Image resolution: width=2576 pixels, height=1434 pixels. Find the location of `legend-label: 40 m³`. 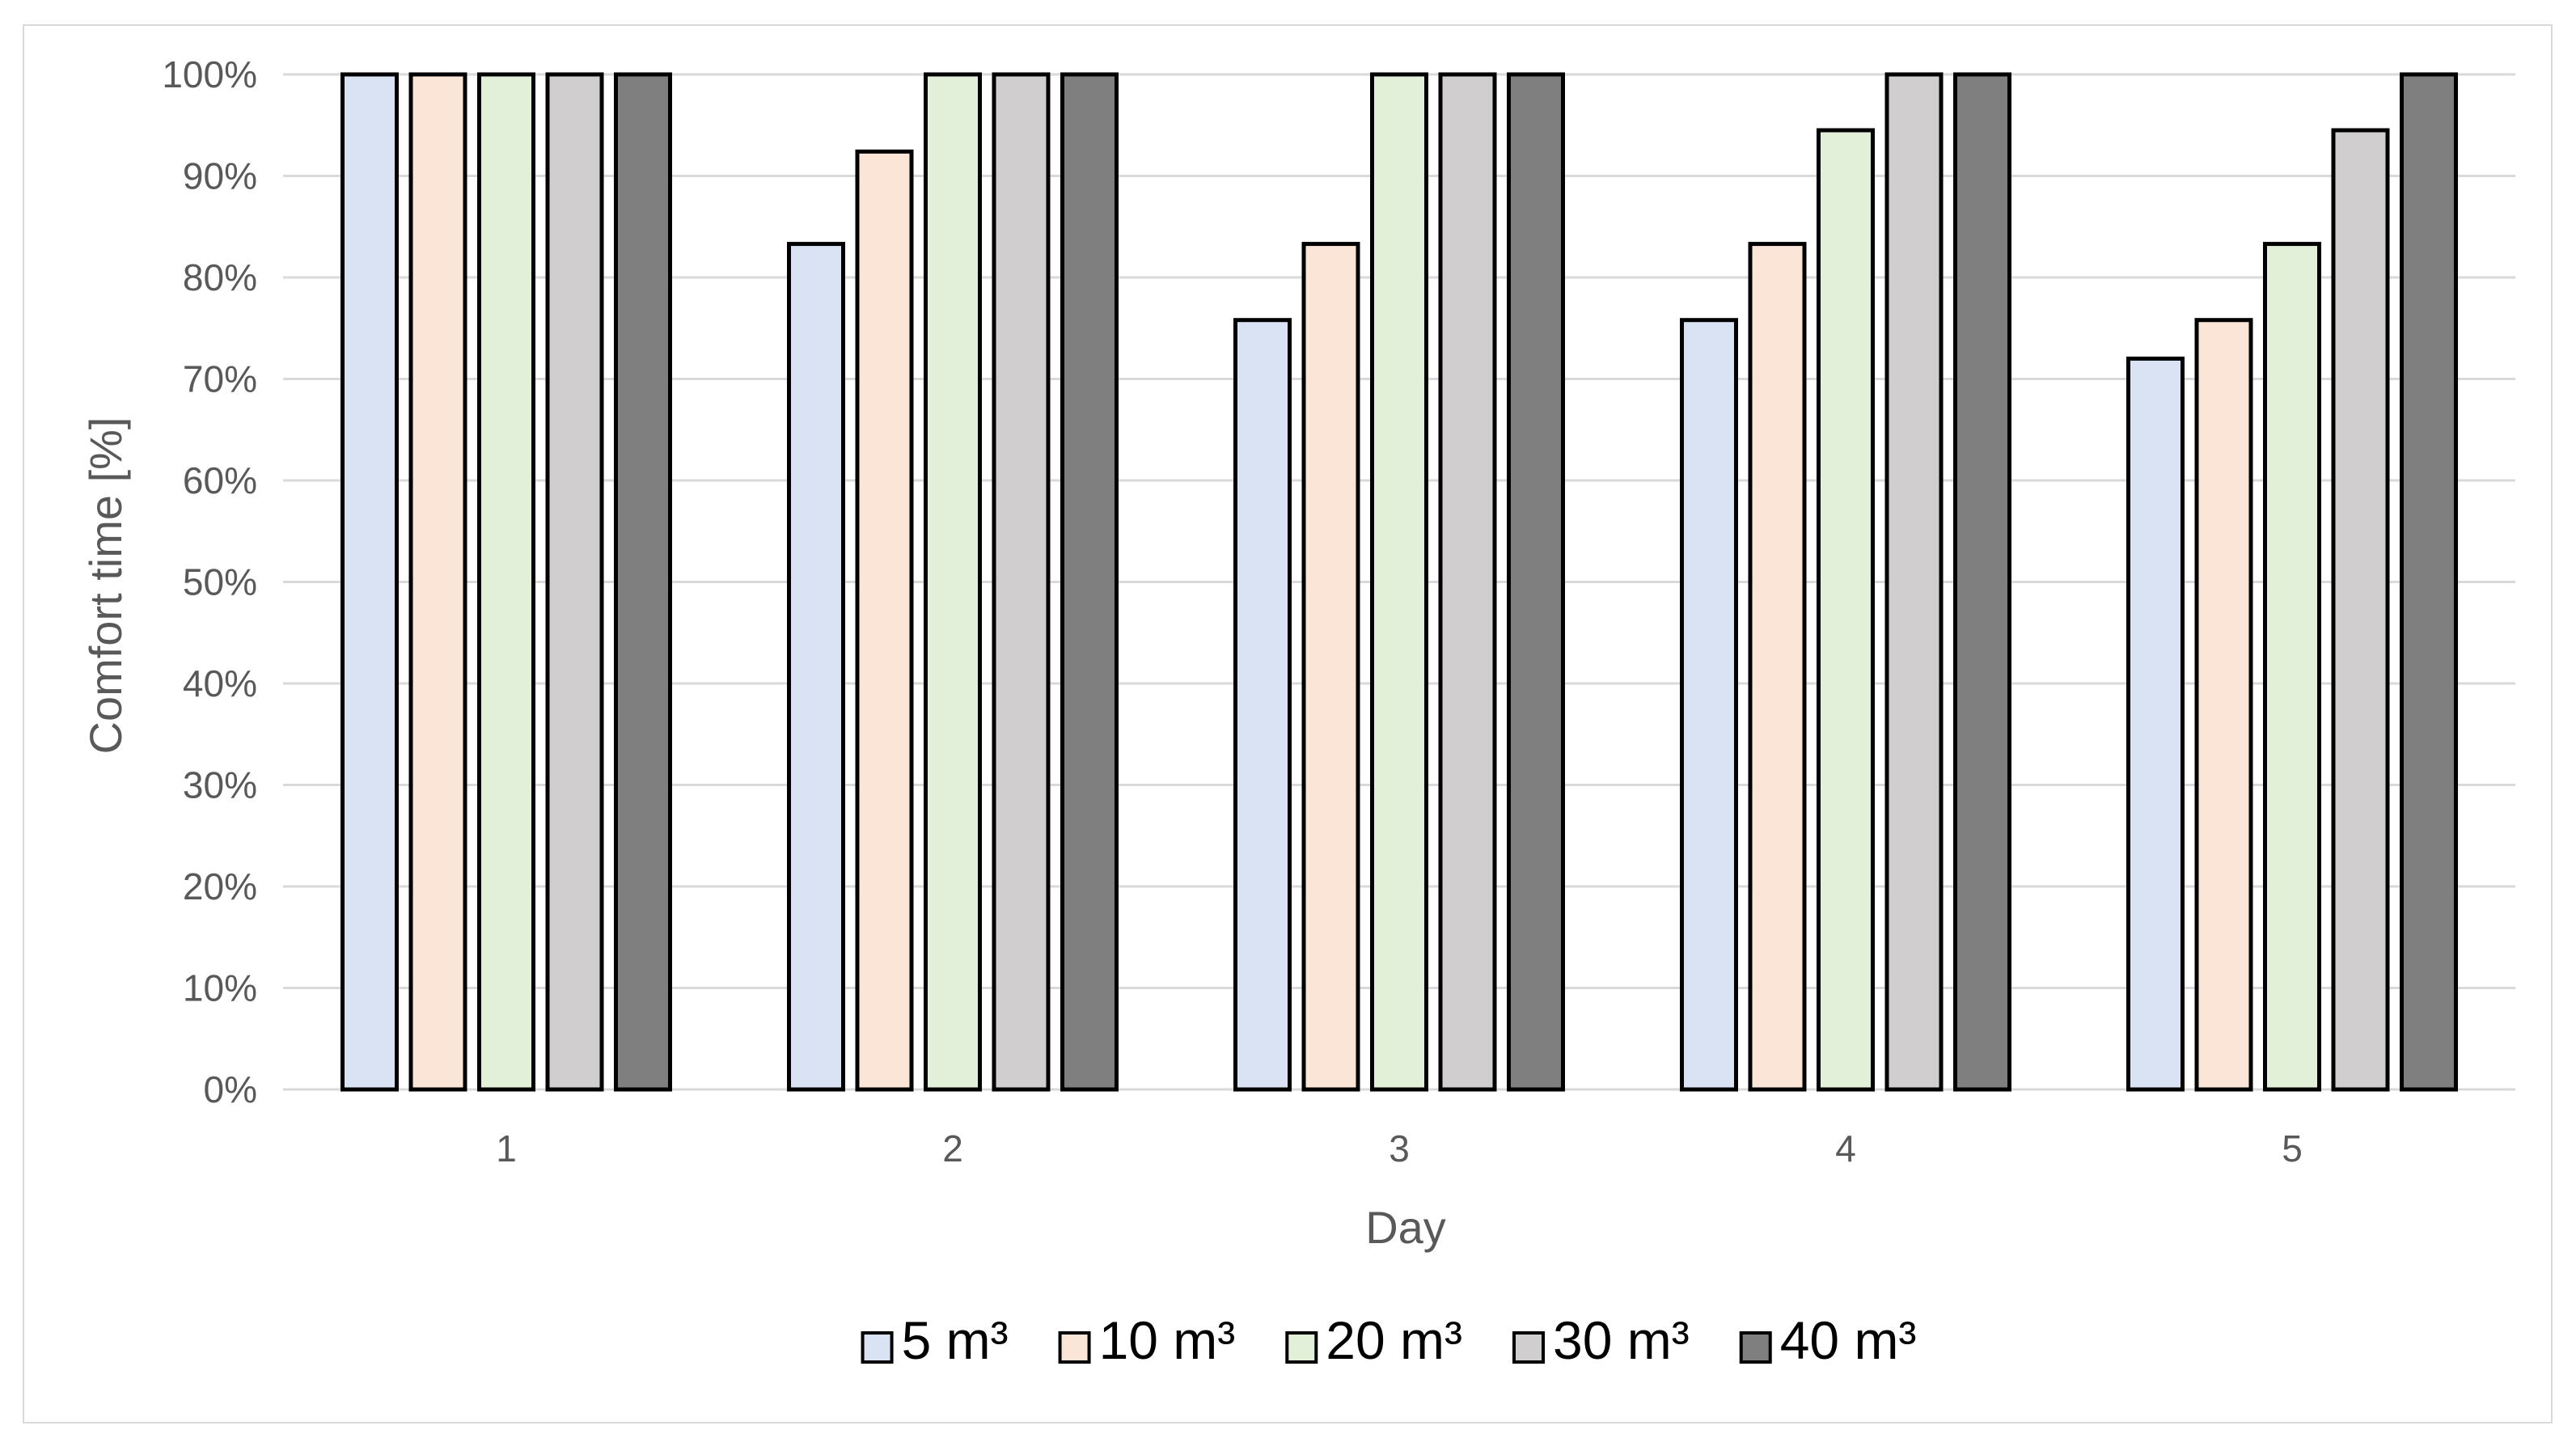

legend-label: 40 m³ is located at coordinates (1849, 1340).